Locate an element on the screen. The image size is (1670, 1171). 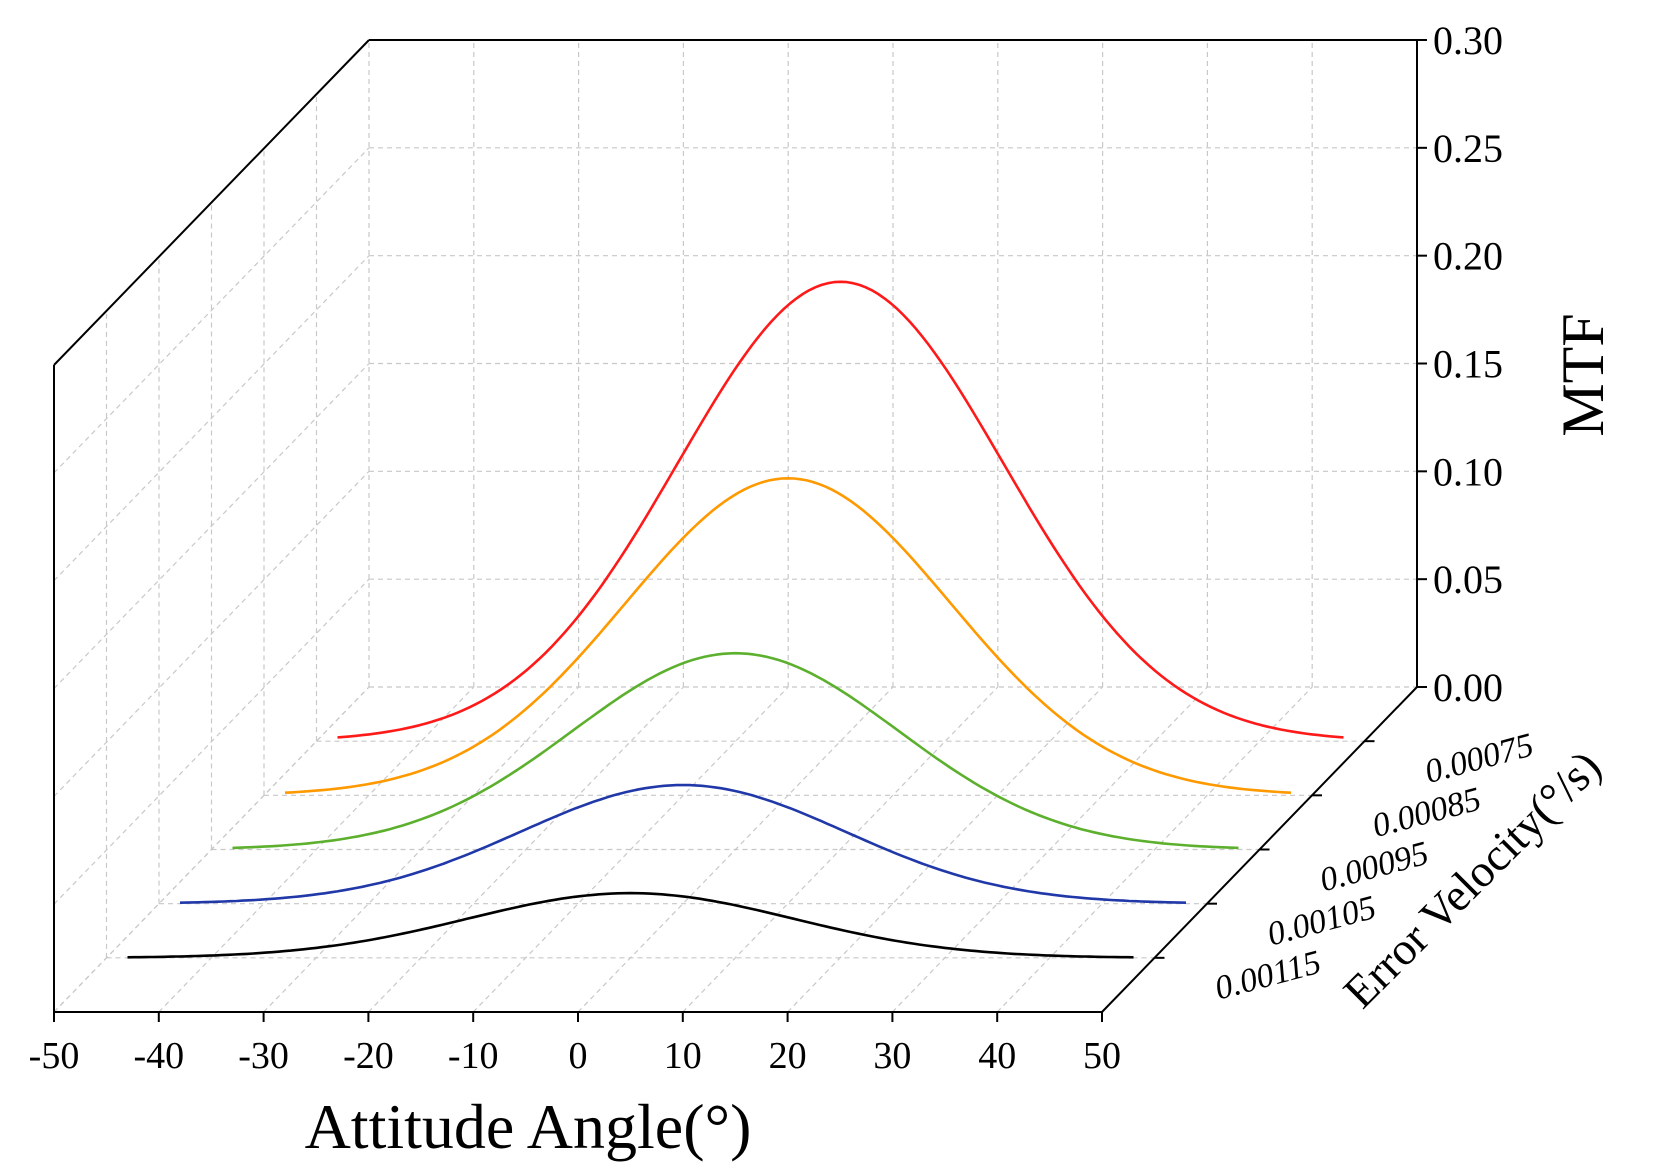
y-tick-label: 0.00075 is located at coordinates (1479, 759).